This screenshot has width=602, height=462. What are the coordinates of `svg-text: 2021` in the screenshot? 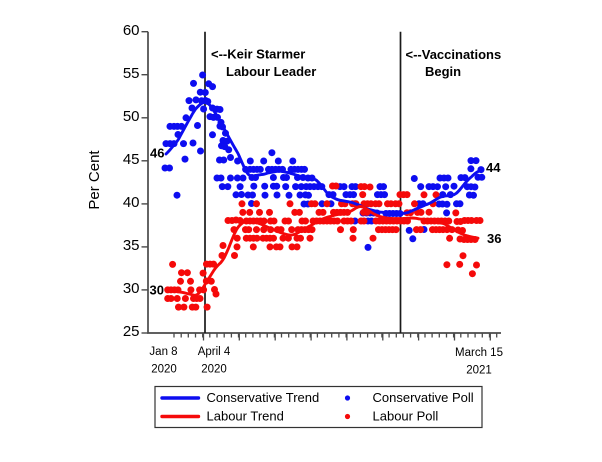 It's located at (479, 371).